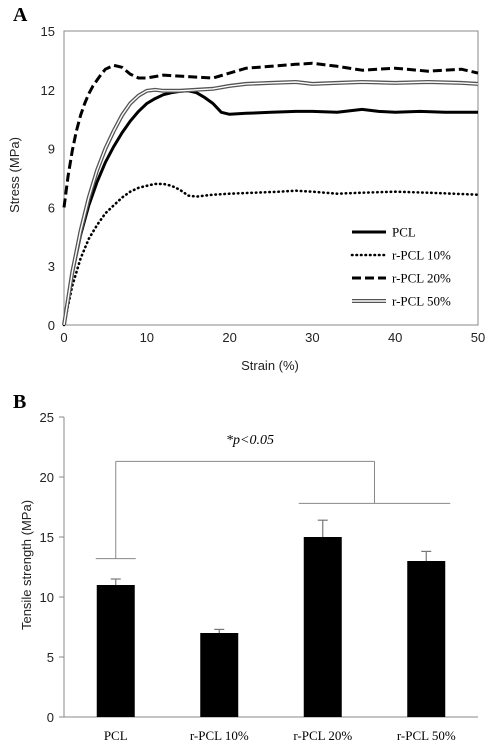  I want to click on panel-label-a: A, so click(20, 15).